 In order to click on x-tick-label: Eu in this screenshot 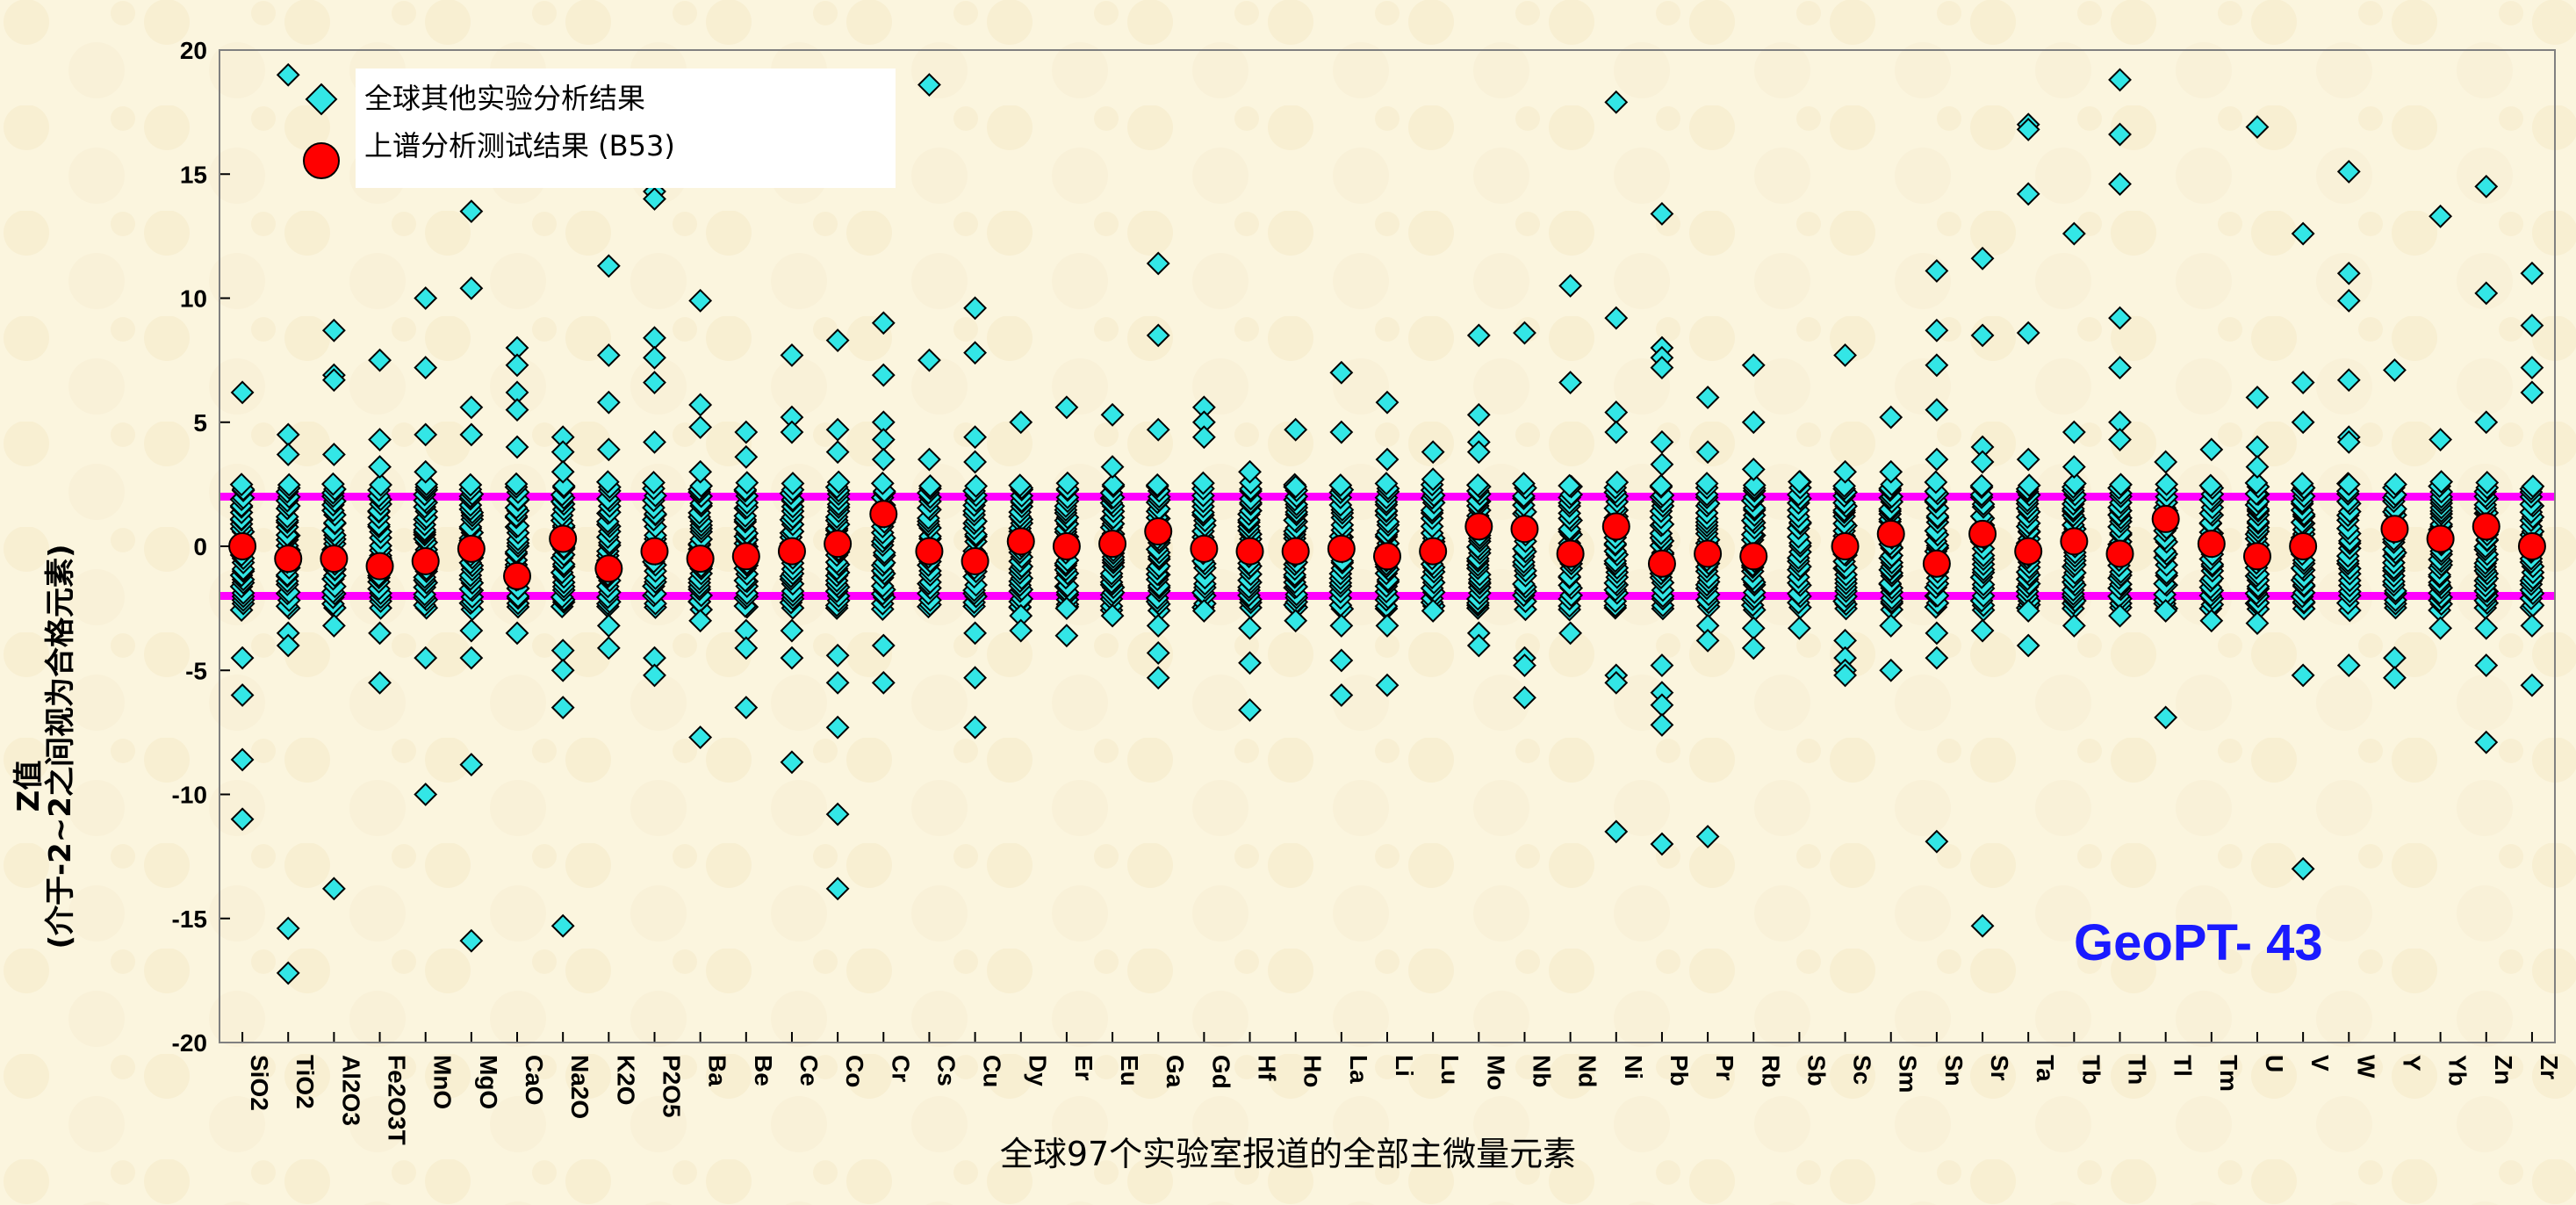, I will do `click(1129, 1070)`.